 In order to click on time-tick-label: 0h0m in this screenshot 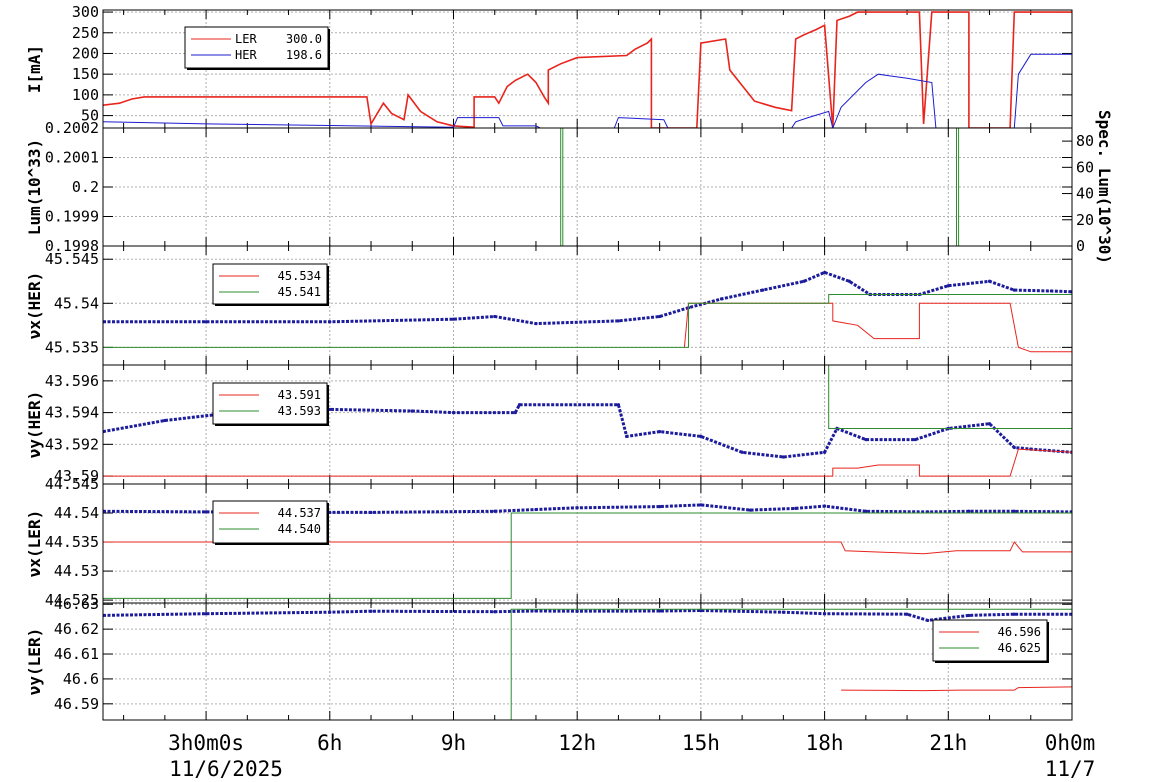, I will do `click(1070, 743)`.